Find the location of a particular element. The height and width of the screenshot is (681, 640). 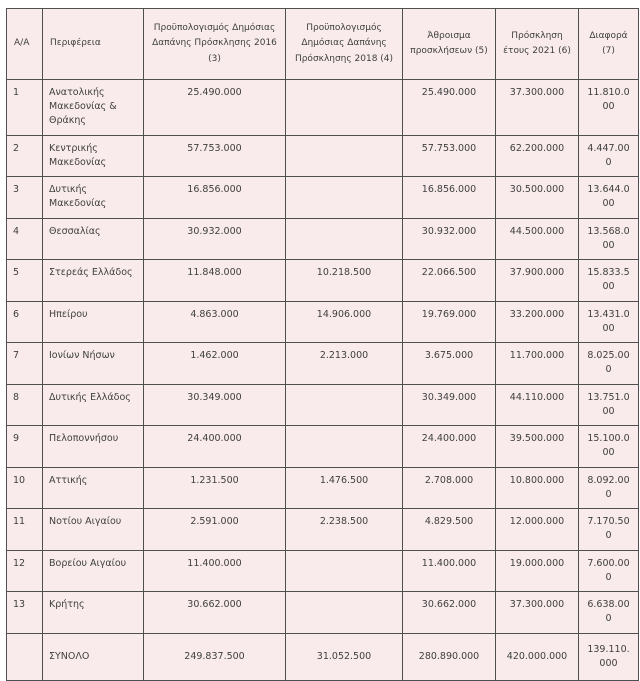

amount-cell: 15.100.000 is located at coordinates (608, 446).